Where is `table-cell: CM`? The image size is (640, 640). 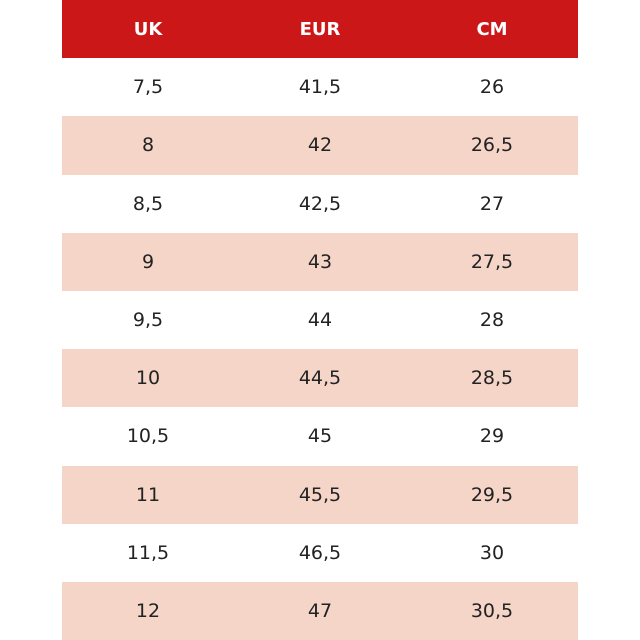 table-cell: CM is located at coordinates (492, 29).